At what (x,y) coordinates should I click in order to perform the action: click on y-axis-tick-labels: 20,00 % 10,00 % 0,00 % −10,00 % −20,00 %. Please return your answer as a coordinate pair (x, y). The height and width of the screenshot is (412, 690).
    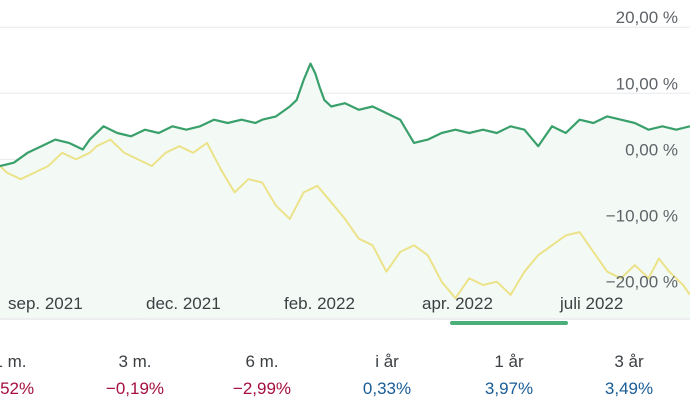
    Looking at the image, I should click on (642, 149).